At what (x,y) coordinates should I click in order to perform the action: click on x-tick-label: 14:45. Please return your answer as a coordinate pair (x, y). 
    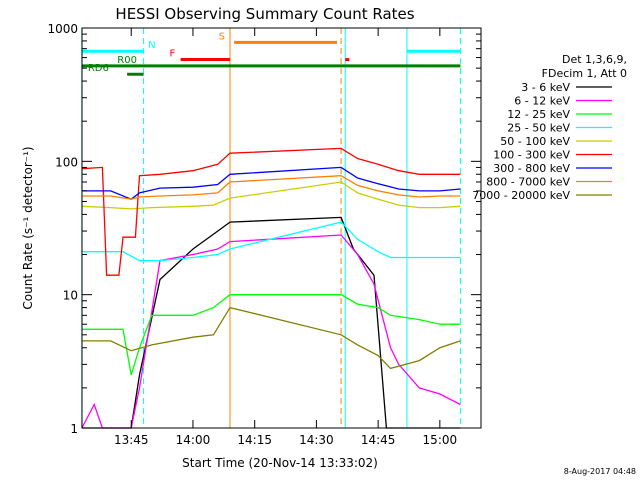
    Looking at the image, I should click on (378, 440).